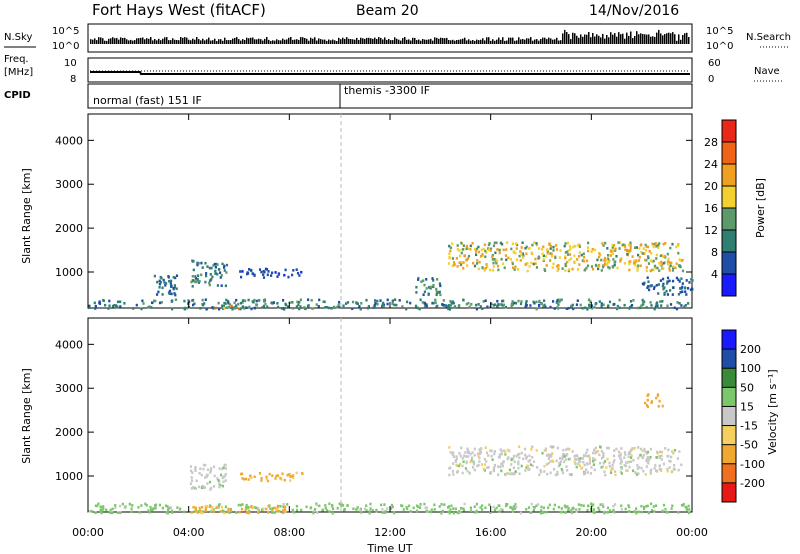 This screenshot has height=554, width=800. What do you see at coordinates (391, 276) in the screenshot?
I see `power-data` at bounding box center [391, 276].